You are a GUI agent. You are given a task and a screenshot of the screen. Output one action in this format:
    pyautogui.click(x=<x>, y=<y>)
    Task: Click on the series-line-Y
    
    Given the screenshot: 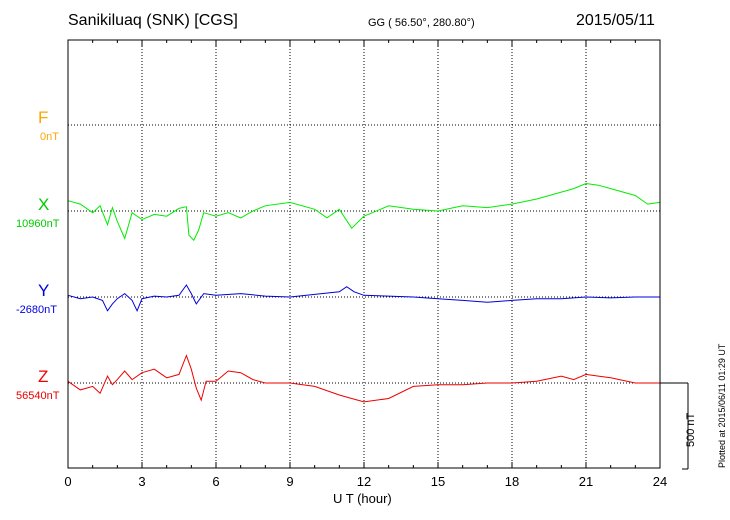 What is the action you would take?
    pyautogui.click(x=363, y=298)
    